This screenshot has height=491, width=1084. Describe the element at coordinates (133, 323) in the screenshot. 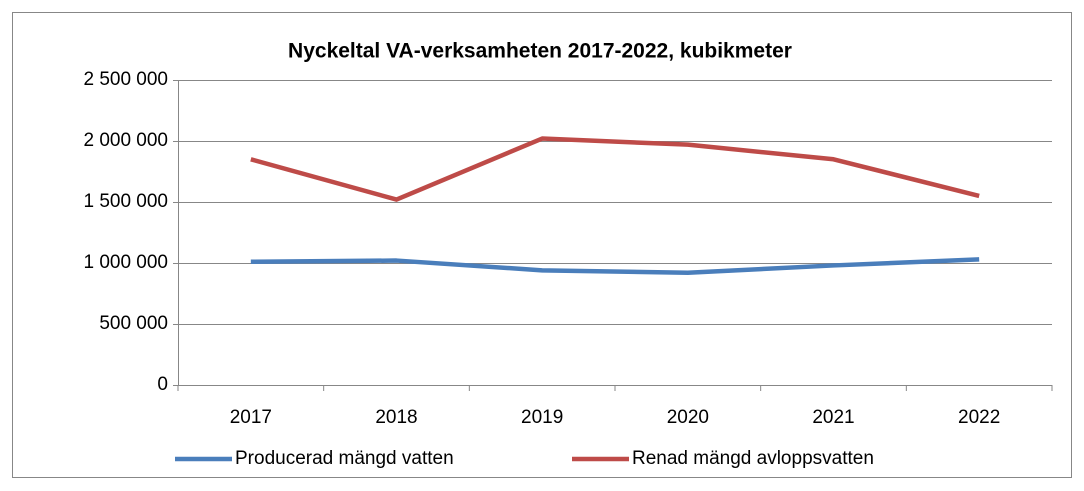

I see `y-tick-label: 500 000` at that location.